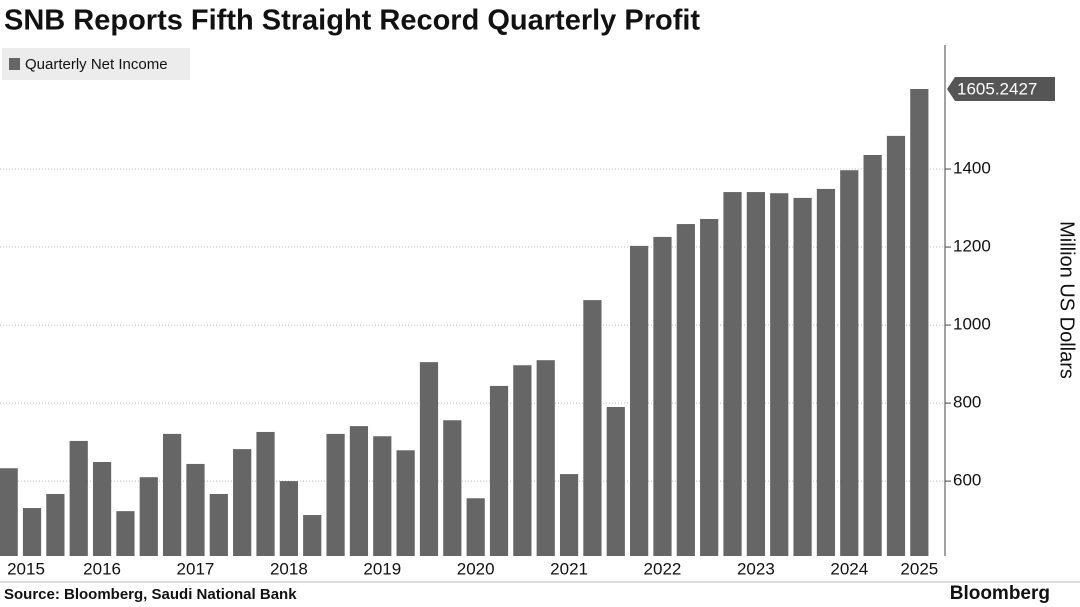 The height and width of the screenshot is (607, 1080). I want to click on y-tick-label: 1000, so click(972, 324).